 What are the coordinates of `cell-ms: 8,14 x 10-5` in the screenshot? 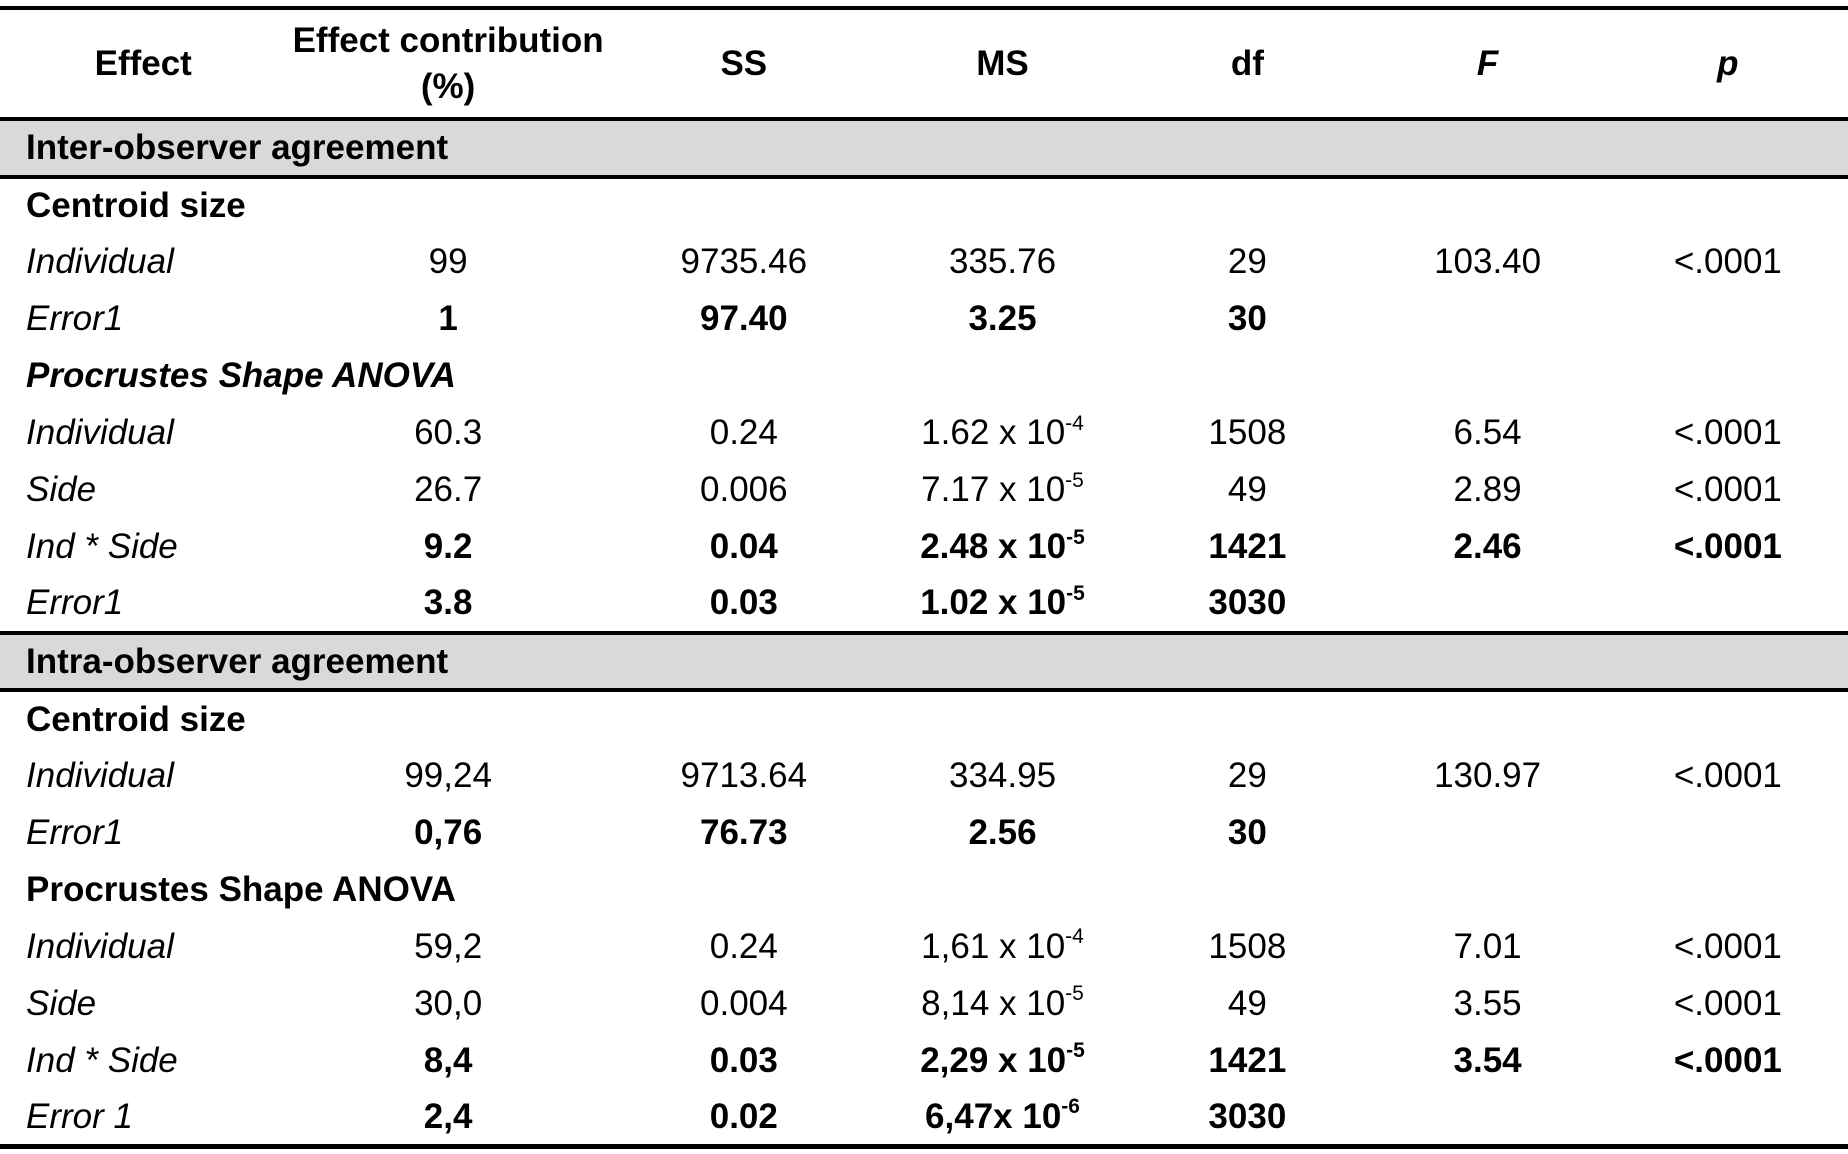 It's located at (1002, 1003).